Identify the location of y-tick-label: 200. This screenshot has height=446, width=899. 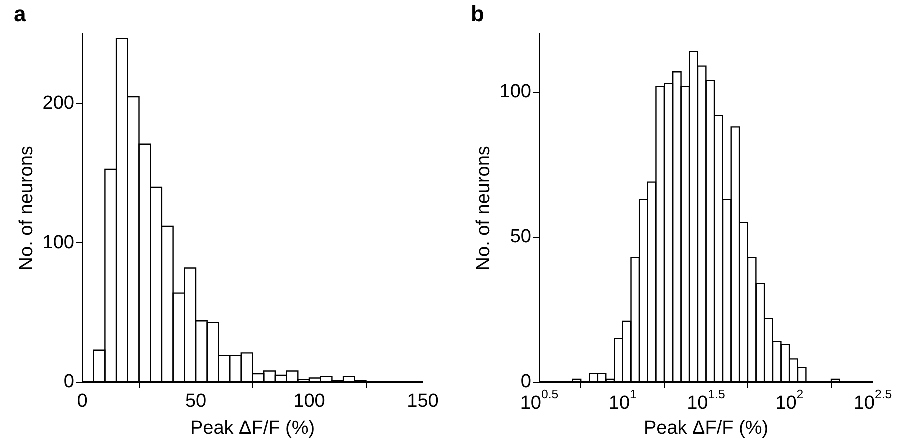
(58, 103).